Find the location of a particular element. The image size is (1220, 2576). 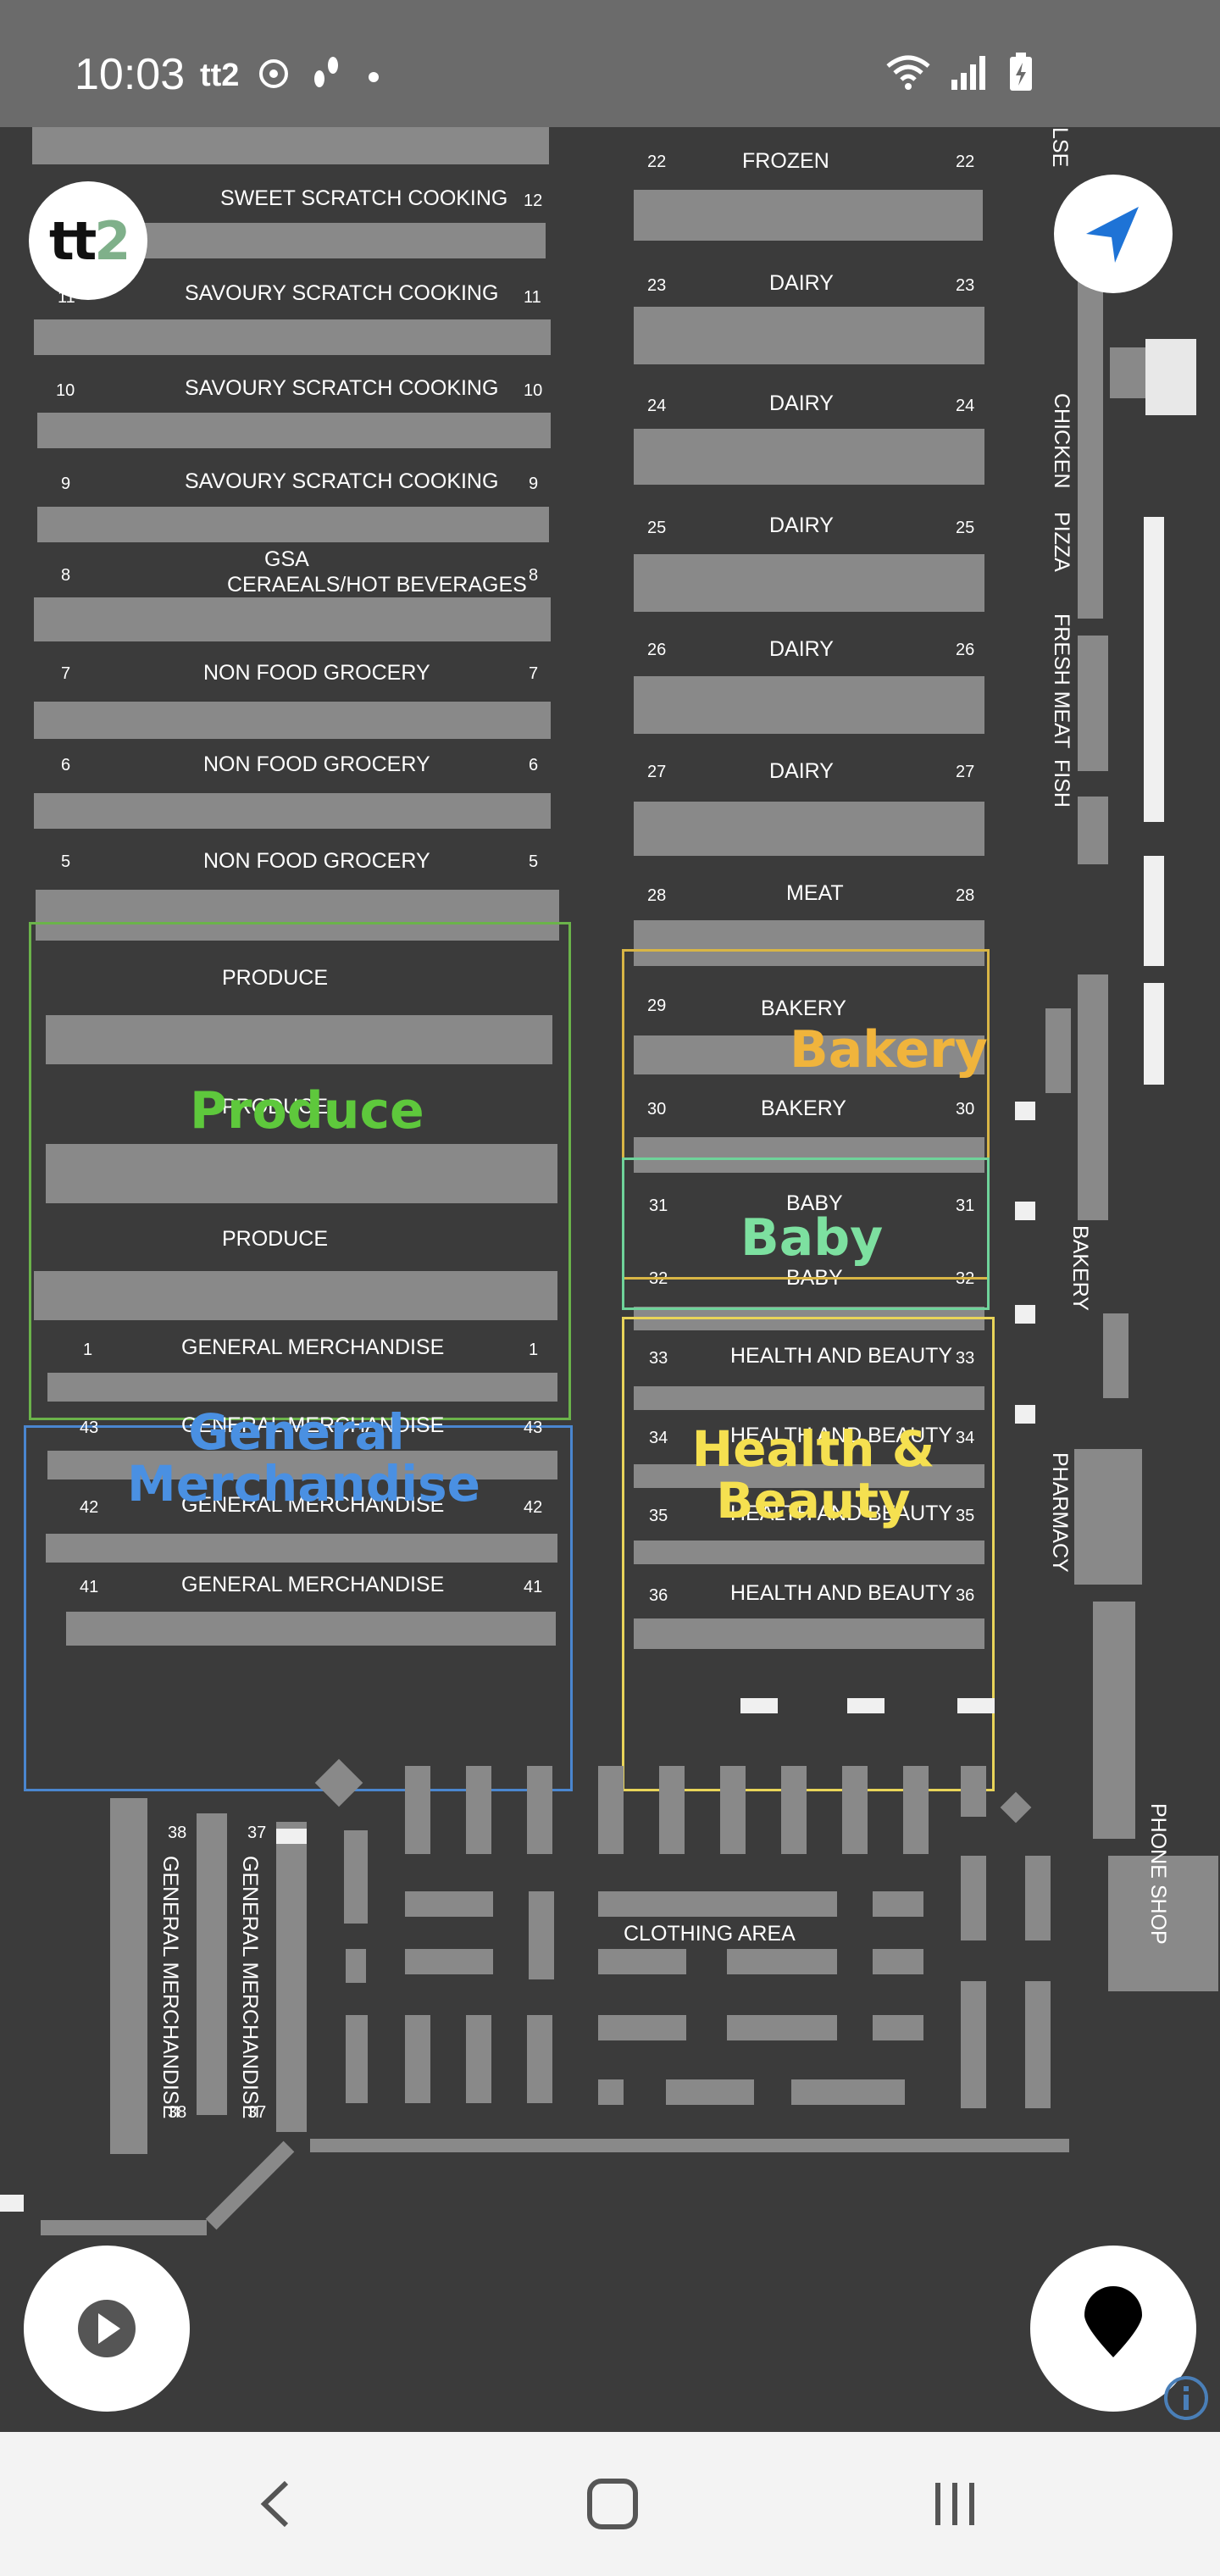

home-icon is located at coordinates (612, 2504).